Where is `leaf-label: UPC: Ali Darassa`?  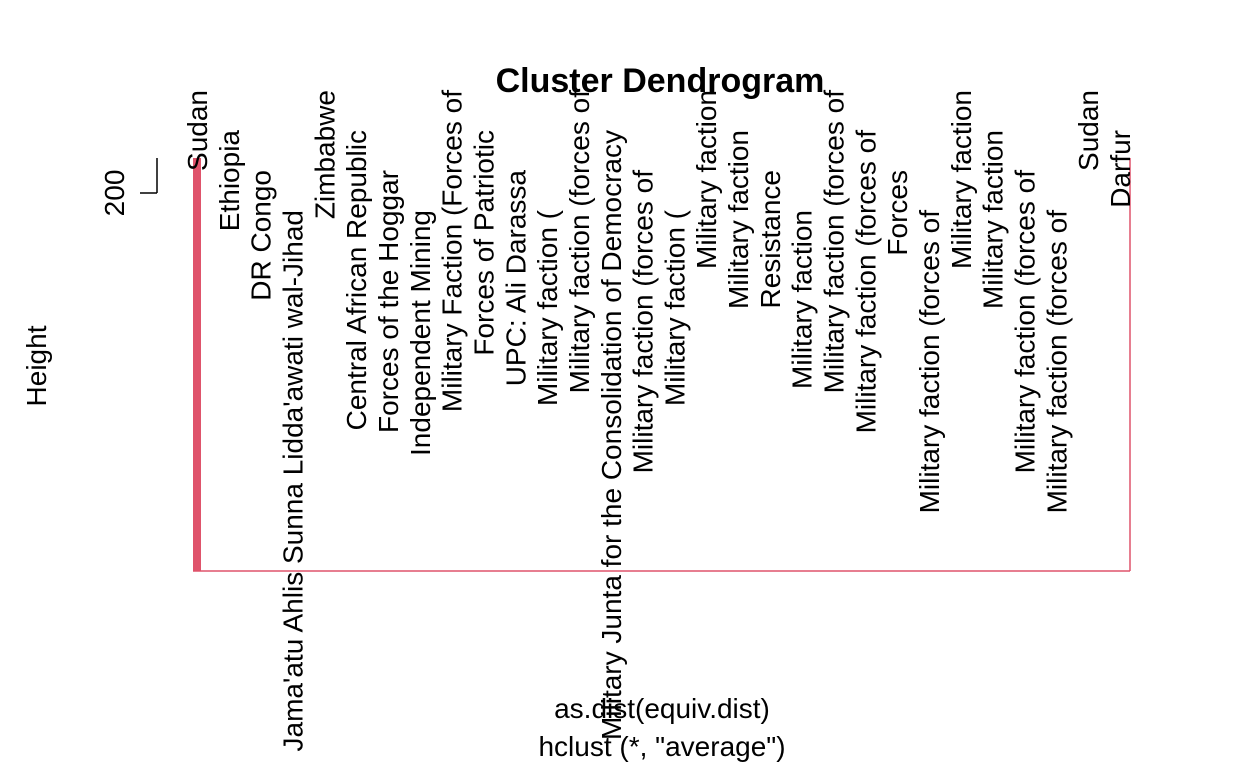
leaf-label: UPC: Ali Darassa is located at coordinates (515, 278).